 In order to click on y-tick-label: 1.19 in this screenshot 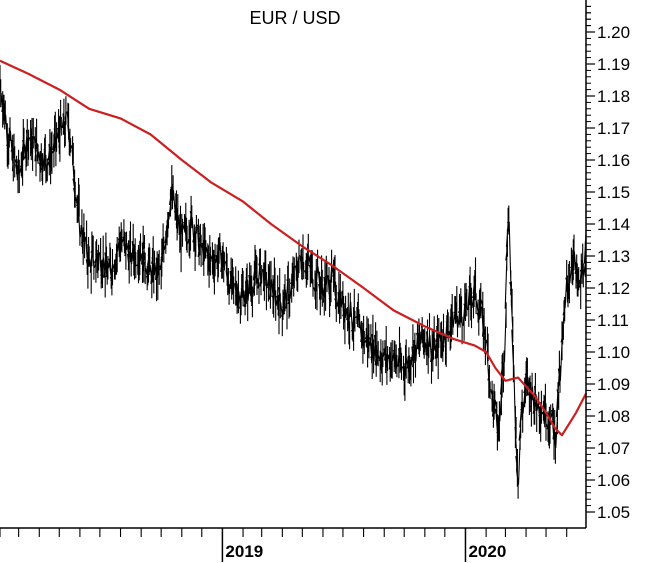, I will do `click(613, 64)`.